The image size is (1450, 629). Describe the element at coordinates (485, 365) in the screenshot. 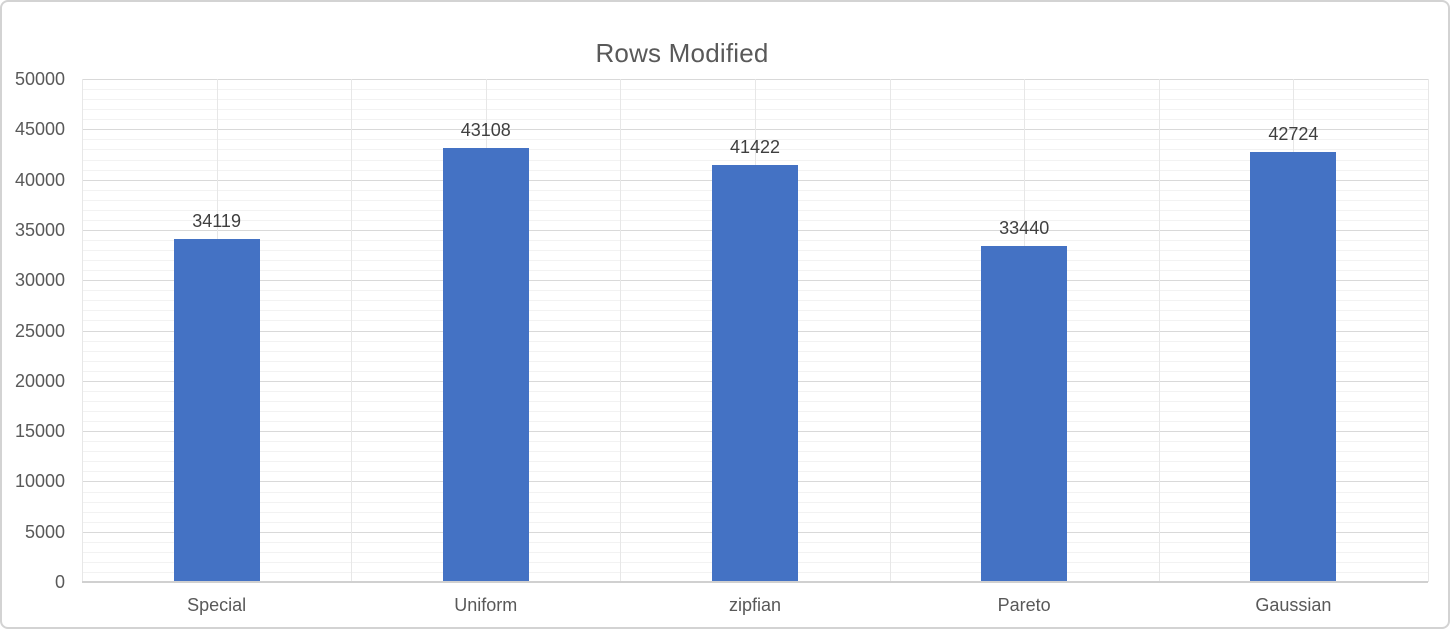

I see `bar-uniform` at that location.